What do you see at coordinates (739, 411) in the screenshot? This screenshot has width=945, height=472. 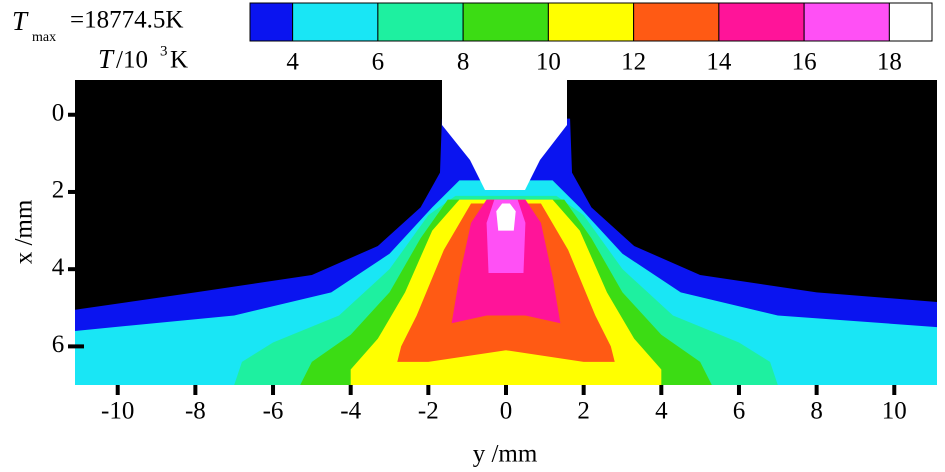 I see `x-tick-label: 6` at bounding box center [739, 411].